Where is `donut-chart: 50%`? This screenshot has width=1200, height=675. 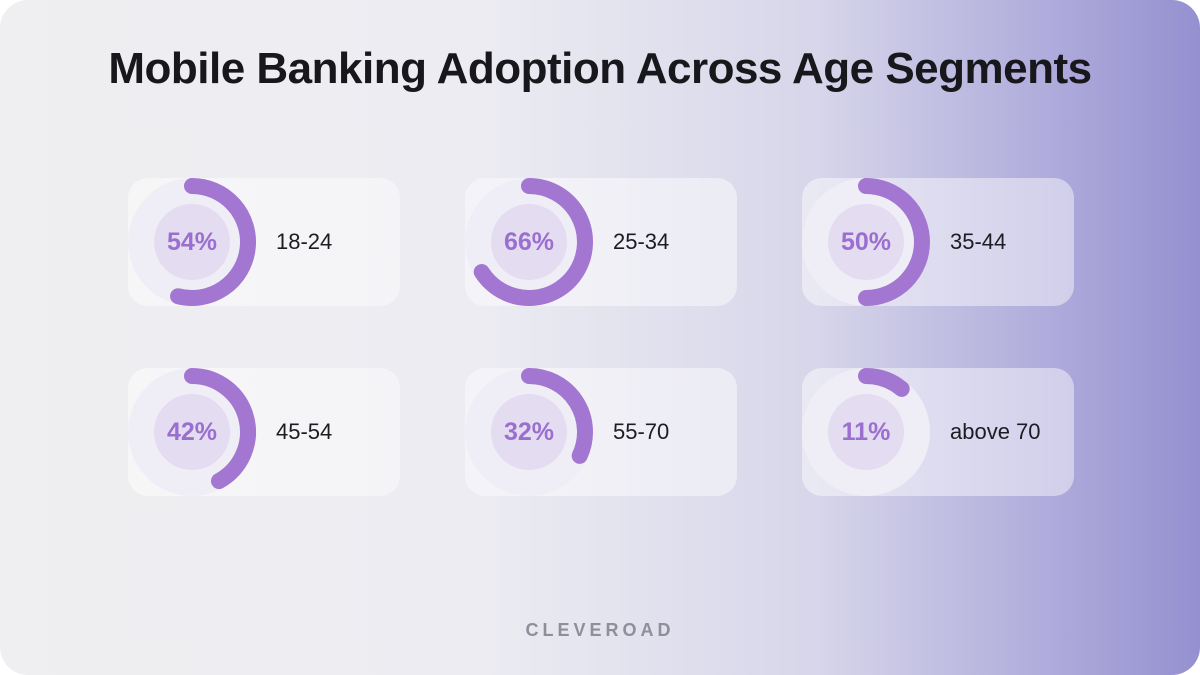
donut-chart: 50% is located at coordinates (866, 242).